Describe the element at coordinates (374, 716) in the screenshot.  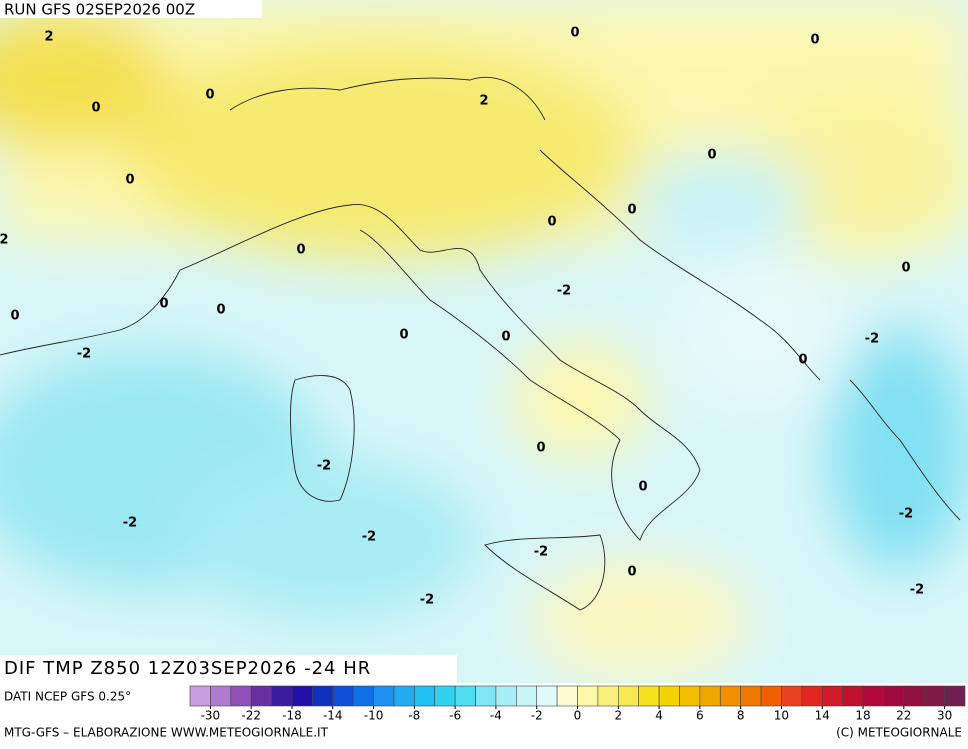
I see `colorbar-tick-label: -10` at that location.